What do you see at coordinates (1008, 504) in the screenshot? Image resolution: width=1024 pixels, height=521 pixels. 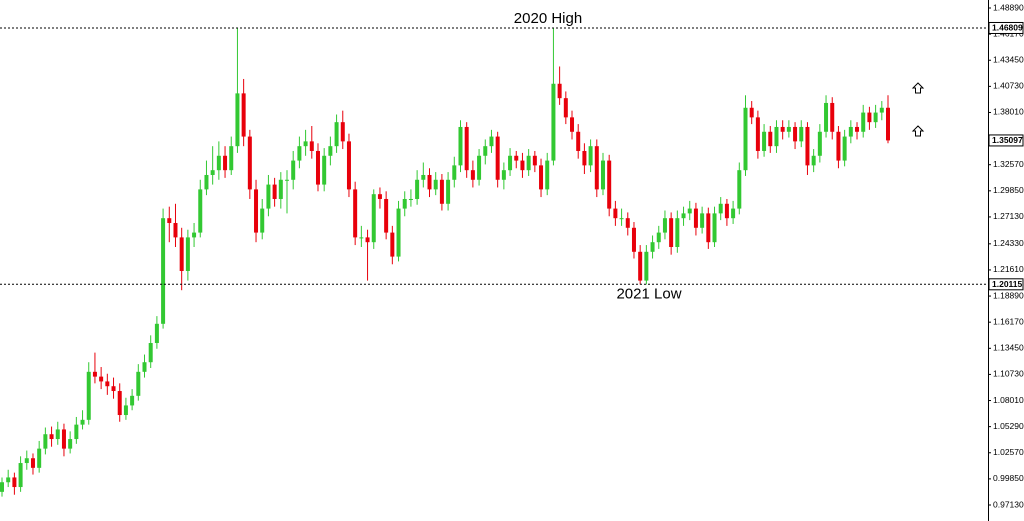 I see `y-tick-label: 0.97130` at bounding box center [1008, 504].